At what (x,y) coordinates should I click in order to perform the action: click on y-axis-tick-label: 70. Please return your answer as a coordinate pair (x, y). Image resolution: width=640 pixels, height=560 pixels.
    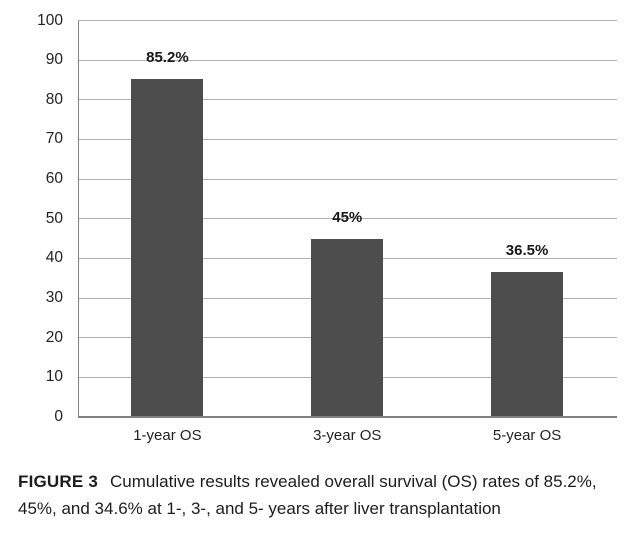
    Looking at the image, I should click on (54, 139).